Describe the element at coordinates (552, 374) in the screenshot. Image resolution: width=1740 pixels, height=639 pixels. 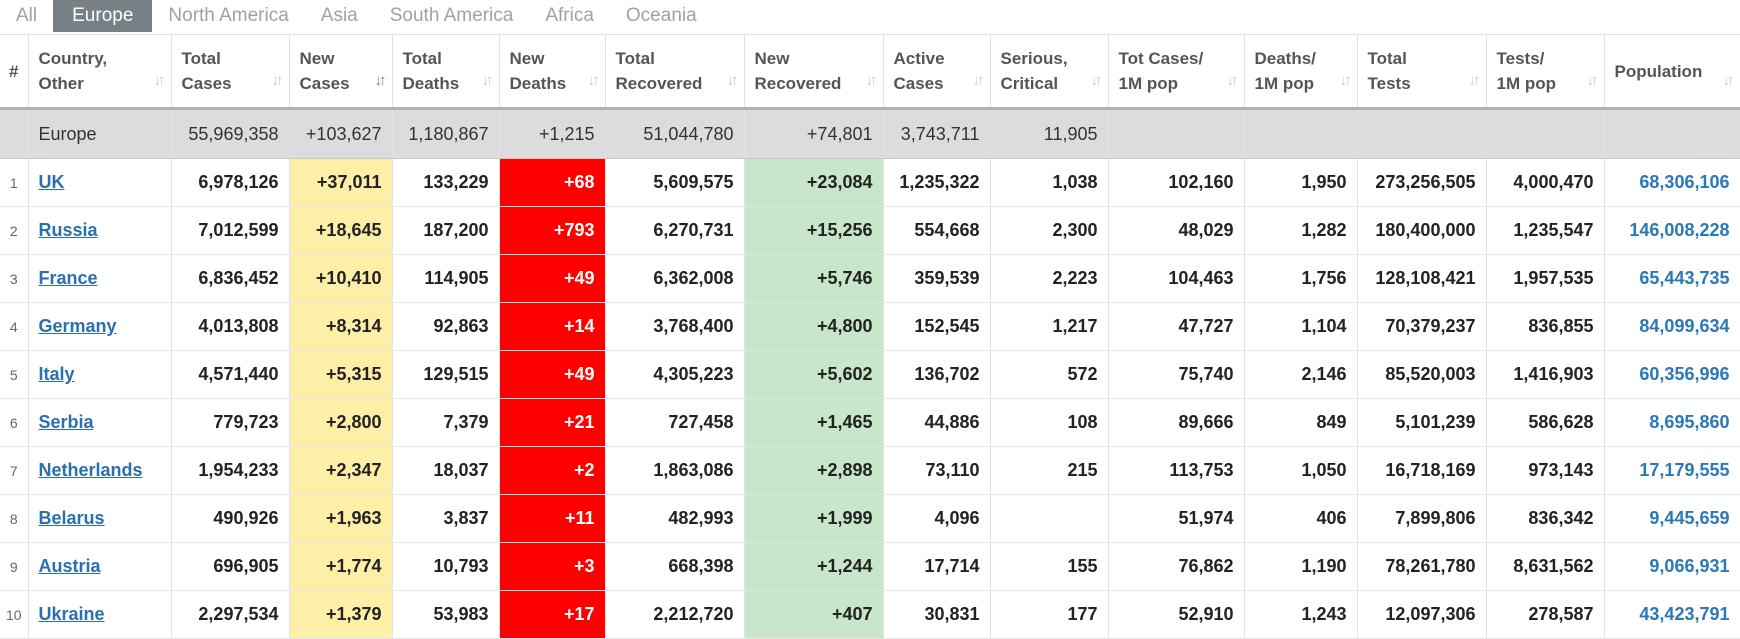
I see `cell-new-deaths: +49` at that location.